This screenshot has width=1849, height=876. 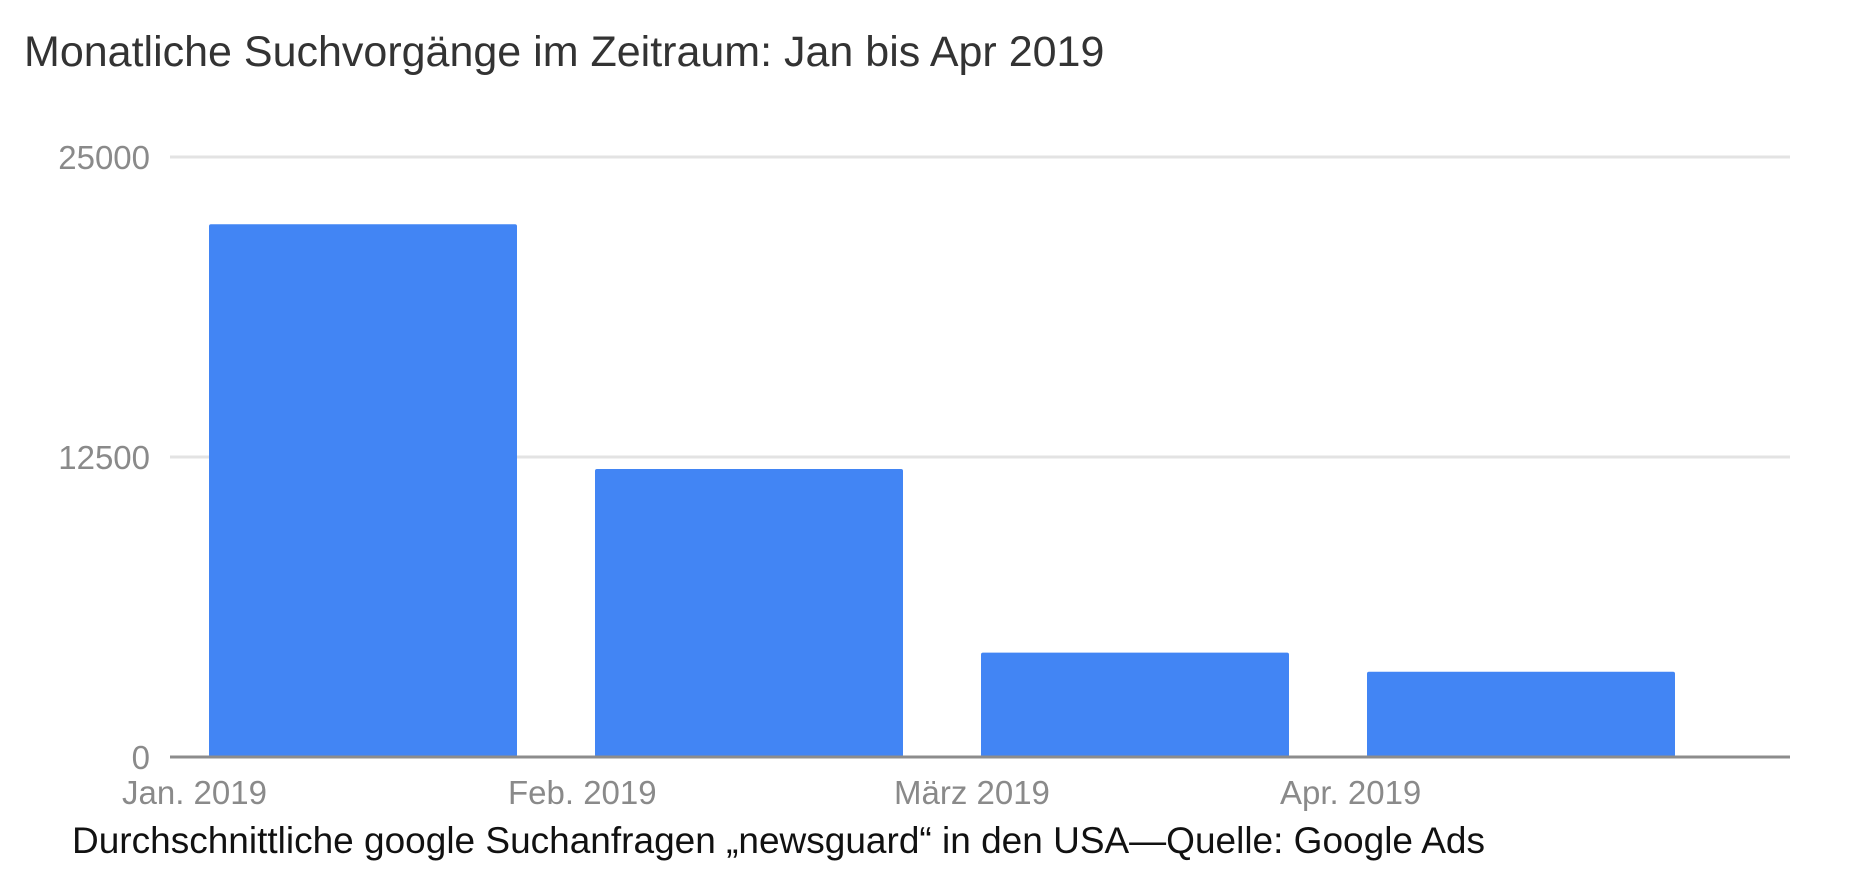 What do you see at coordinates (582, 792) in the screenshot?
I see `x-tick-label: Feb. 2019` at bounding box center [582, 792].